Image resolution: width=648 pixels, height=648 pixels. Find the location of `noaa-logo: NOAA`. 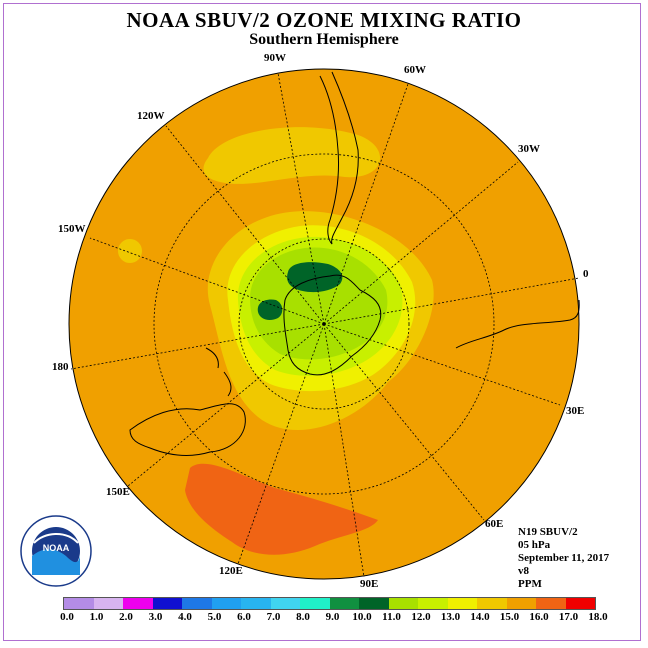

noaa-logo: NOAA is located at coordinates (56, 551).